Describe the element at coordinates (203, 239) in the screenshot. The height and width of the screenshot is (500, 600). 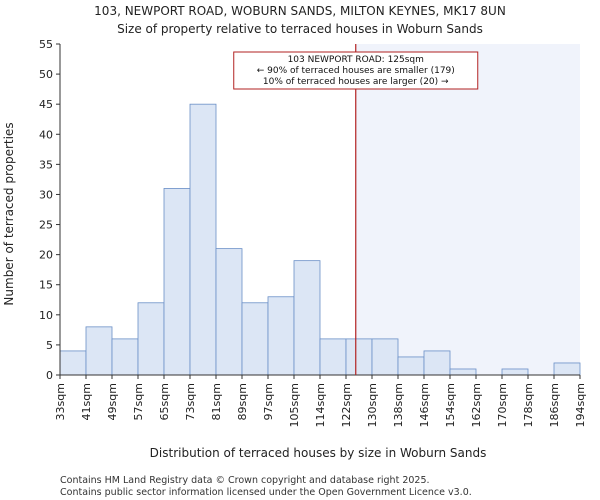
I see `bar-73sqm` at that location.